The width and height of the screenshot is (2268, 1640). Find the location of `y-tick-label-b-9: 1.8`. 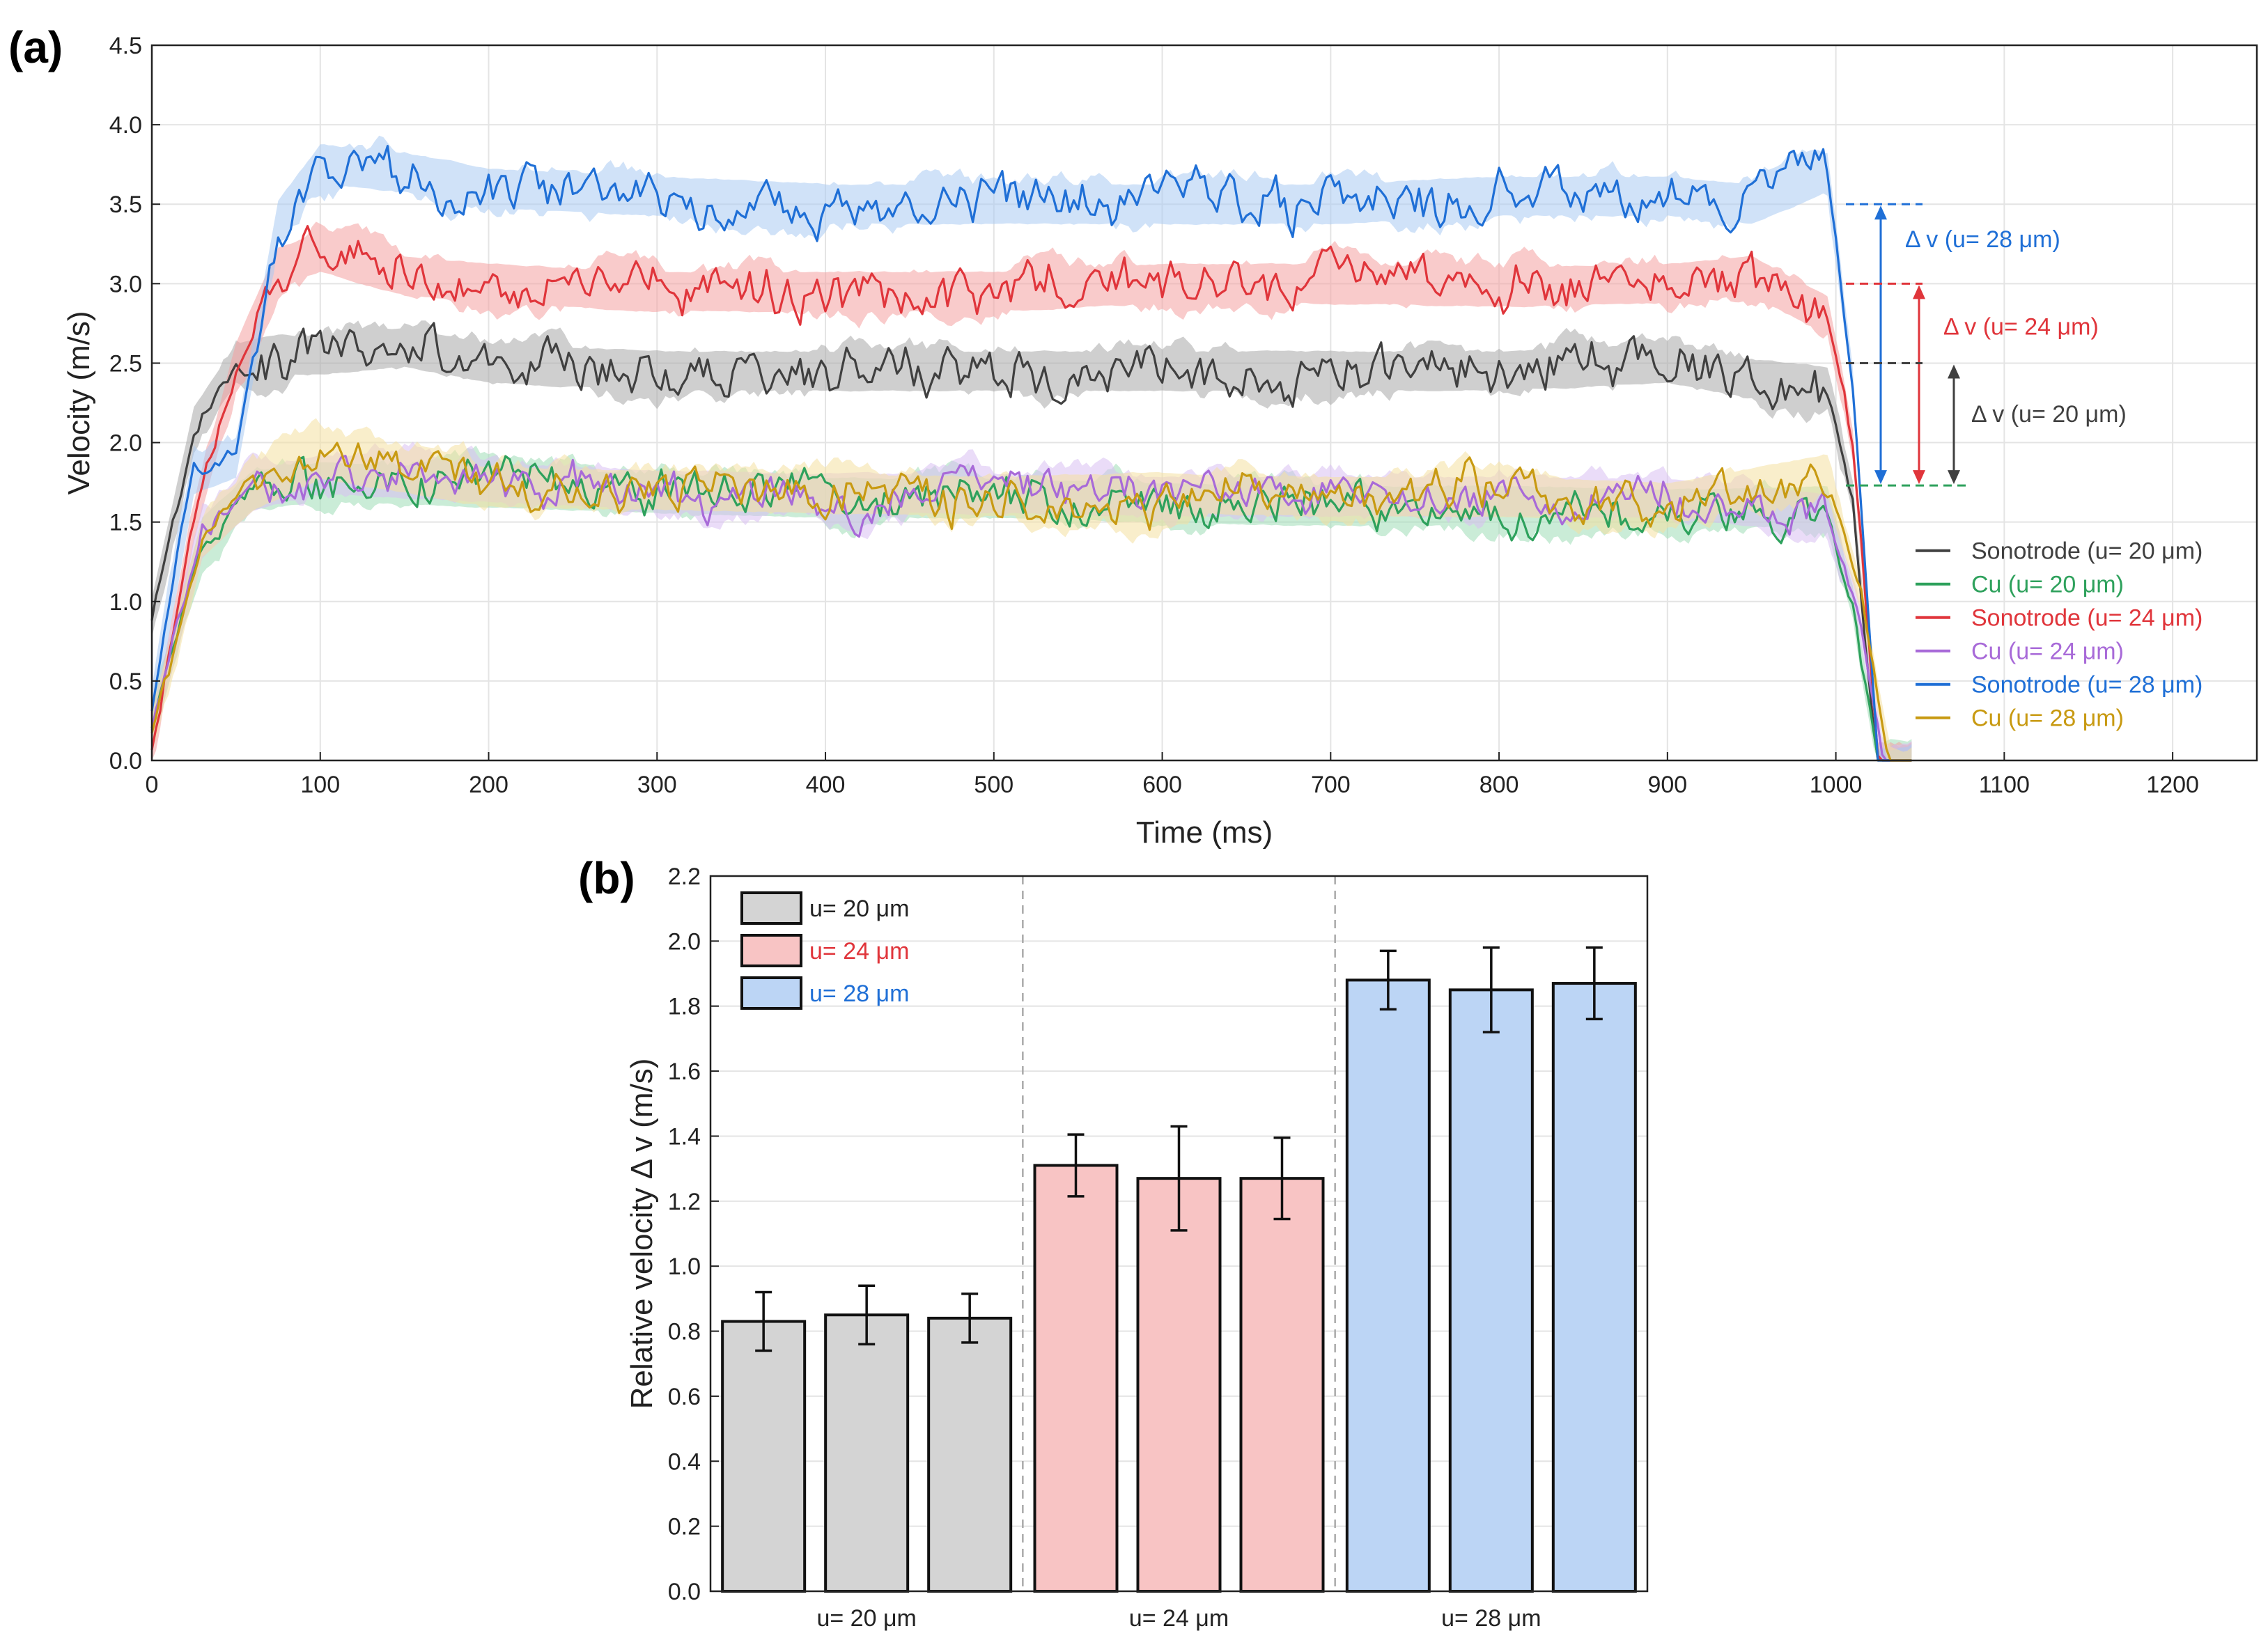

y-tick-label-b-9: 1.8 is located at coordinates (684, 1007).